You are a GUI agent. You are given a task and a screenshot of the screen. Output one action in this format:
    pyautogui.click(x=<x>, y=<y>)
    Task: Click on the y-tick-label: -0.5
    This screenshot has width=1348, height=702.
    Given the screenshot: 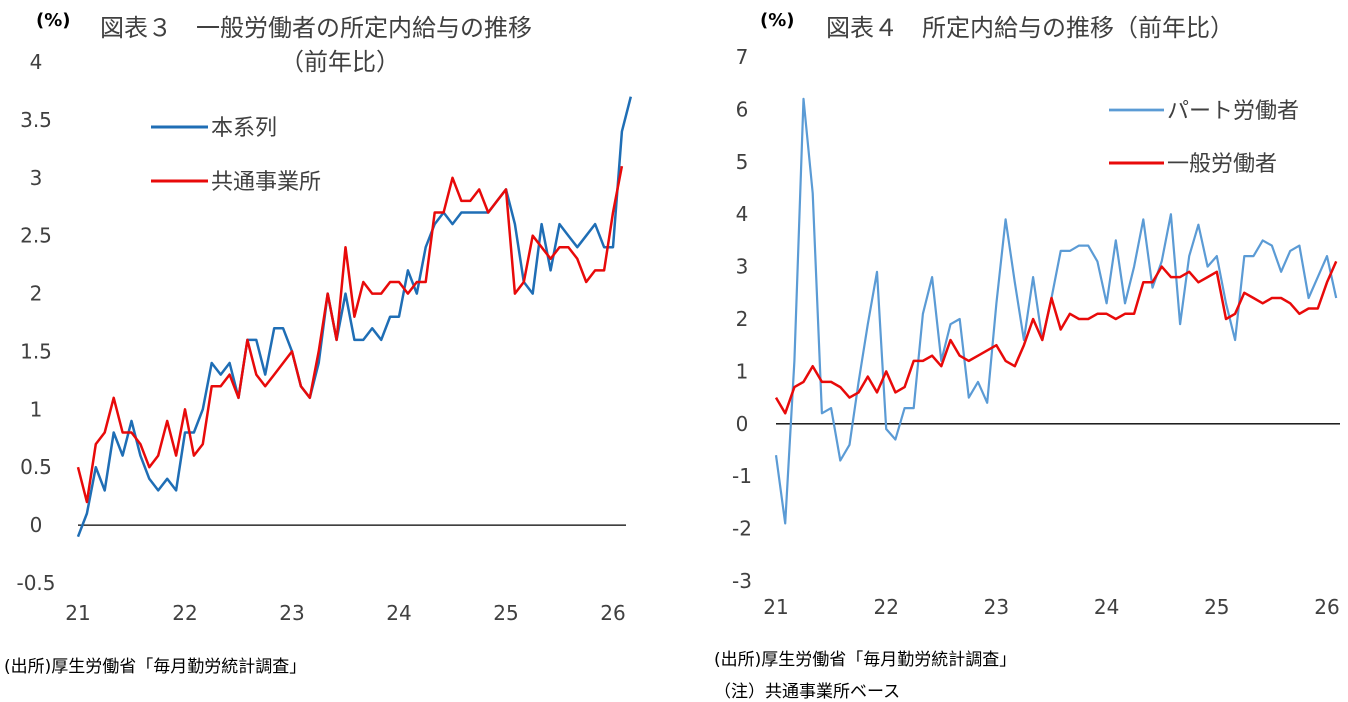 What is the action you would take?
    pyautogui.click(x=35, y=583)
    